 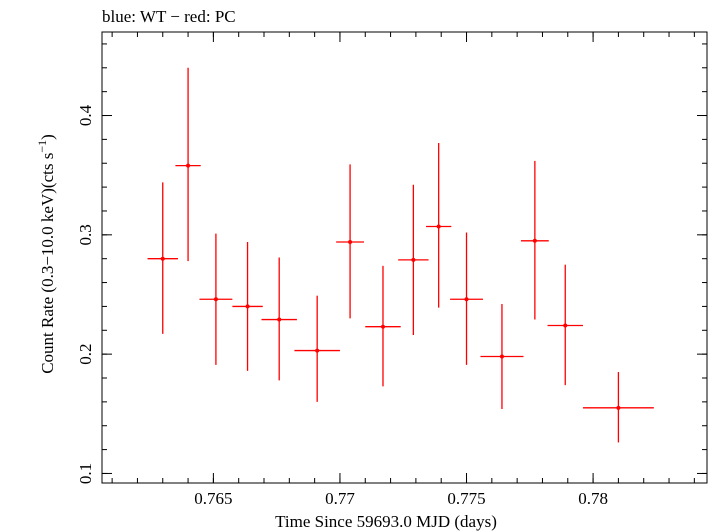 What do you see at coordinates (213, 498) in the screenshot?
I see `x-tick-label: 0.765` at bounding box center [213, 498].